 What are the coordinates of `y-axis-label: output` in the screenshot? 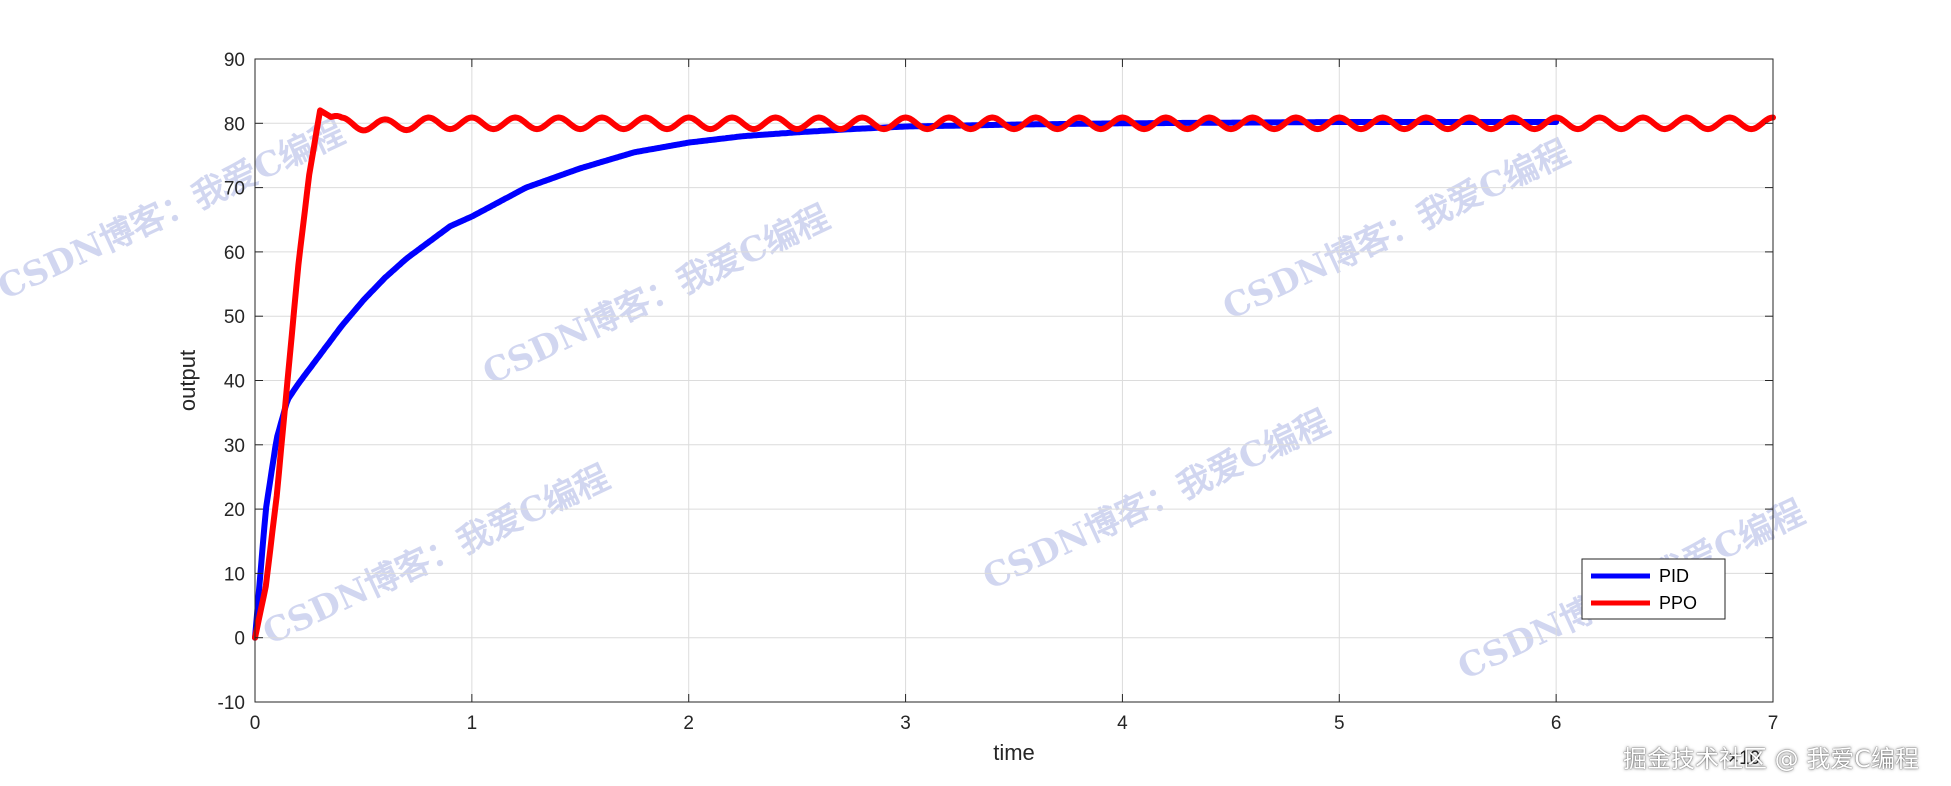 It's located at (187, 380).